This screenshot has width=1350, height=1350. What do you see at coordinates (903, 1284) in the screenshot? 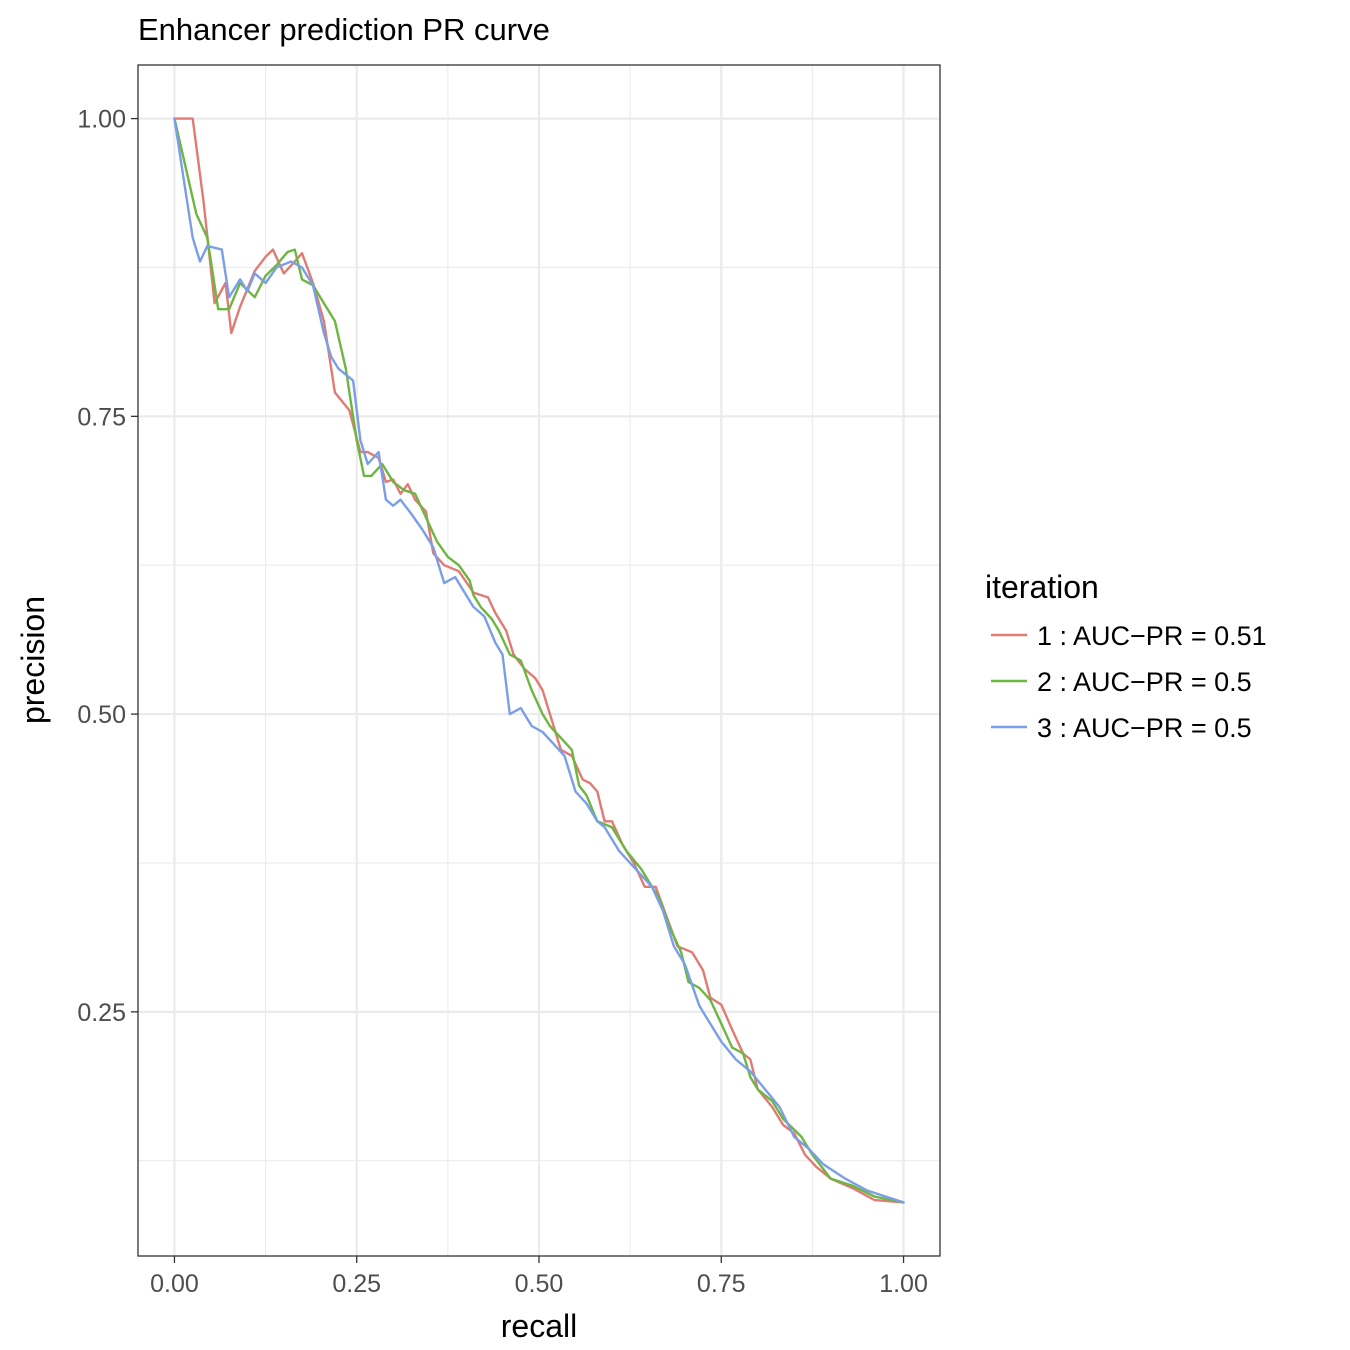
I see `x-tick-label: 1.00` at bounding box center [903, 1284].